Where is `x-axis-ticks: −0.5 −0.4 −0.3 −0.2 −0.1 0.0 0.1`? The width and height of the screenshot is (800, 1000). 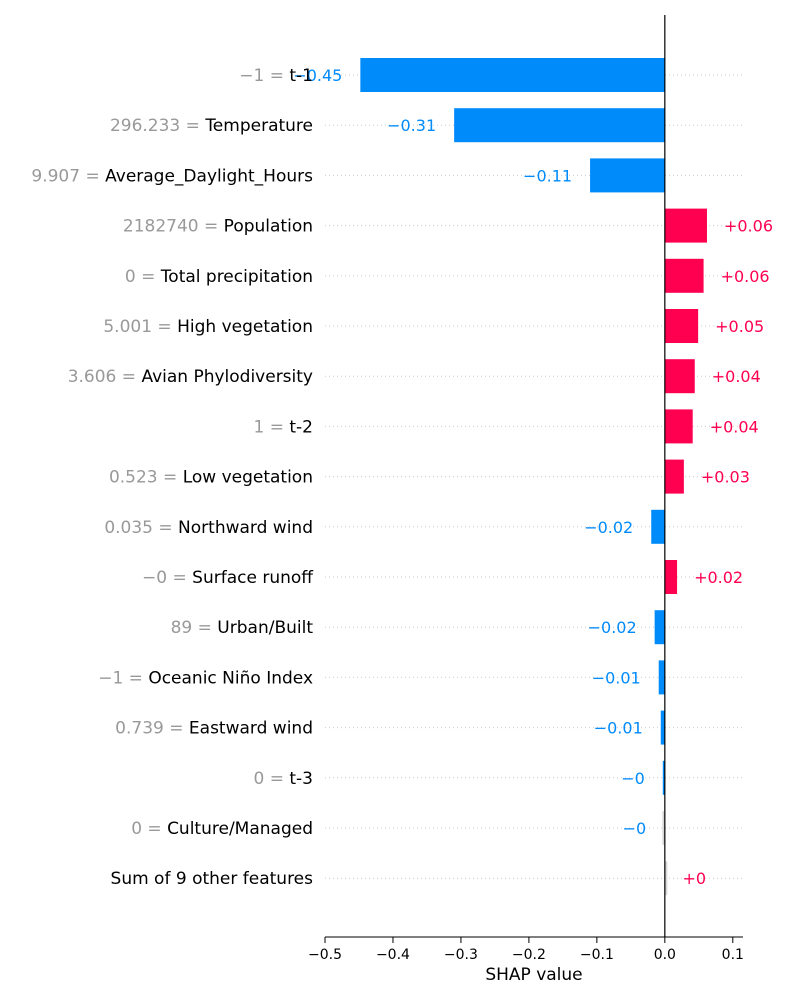 x-axis-ticks: −0.5 −0.4 −0.3 −0.2 −0.1 0.0 0.1 is located at coordinates (526, 950).